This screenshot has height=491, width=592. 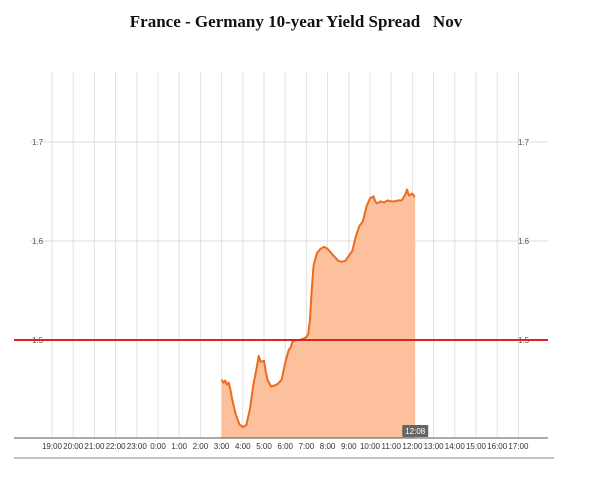 What do you see at coordinates (73, 446) in the screenshot?
I see `x-tick-label: 20:00` at bounding box center [73, 446].